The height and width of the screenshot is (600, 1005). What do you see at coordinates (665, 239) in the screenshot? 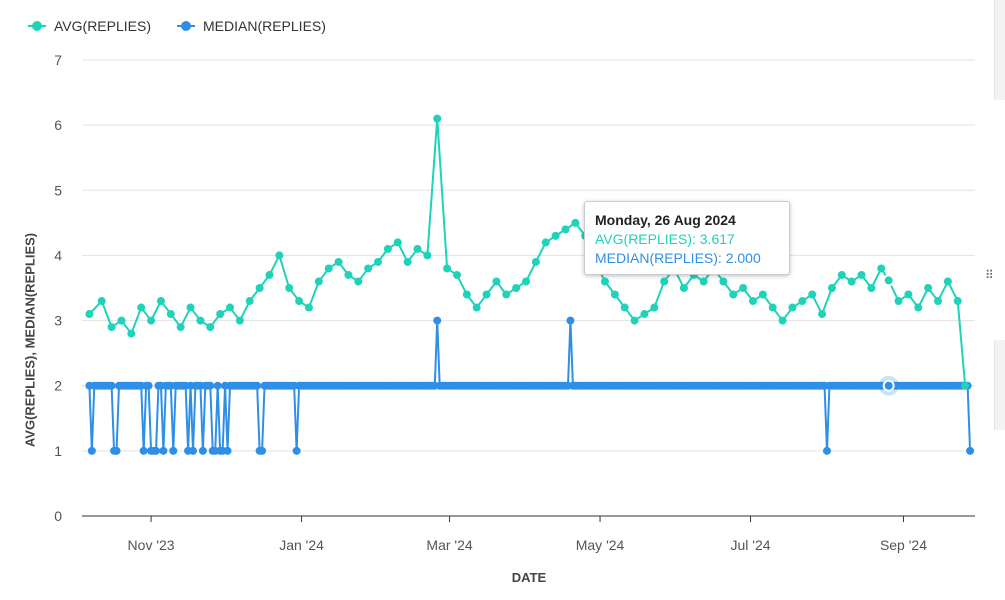
I see `tooltip-avg-line: AVG(REPLIES): 3.617` at bounding box center [665, 239].